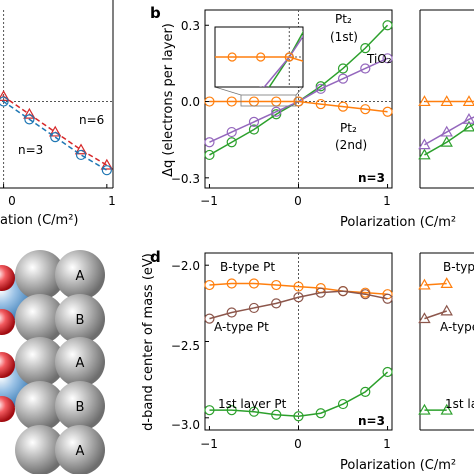 The width and height of the screenshot is (474, 474). I want to click on panel-b-ytick-1: 0.0, so click(190, 102).